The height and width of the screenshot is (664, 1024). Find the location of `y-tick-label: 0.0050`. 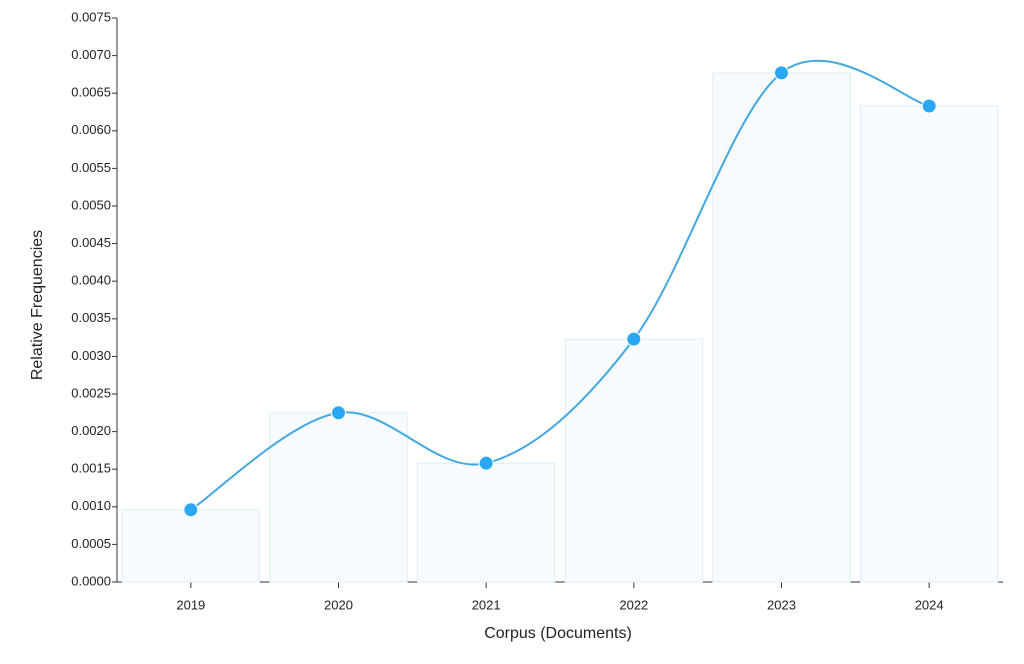

y-tick-label: 0.0050 is located at coordinates (91, 204).